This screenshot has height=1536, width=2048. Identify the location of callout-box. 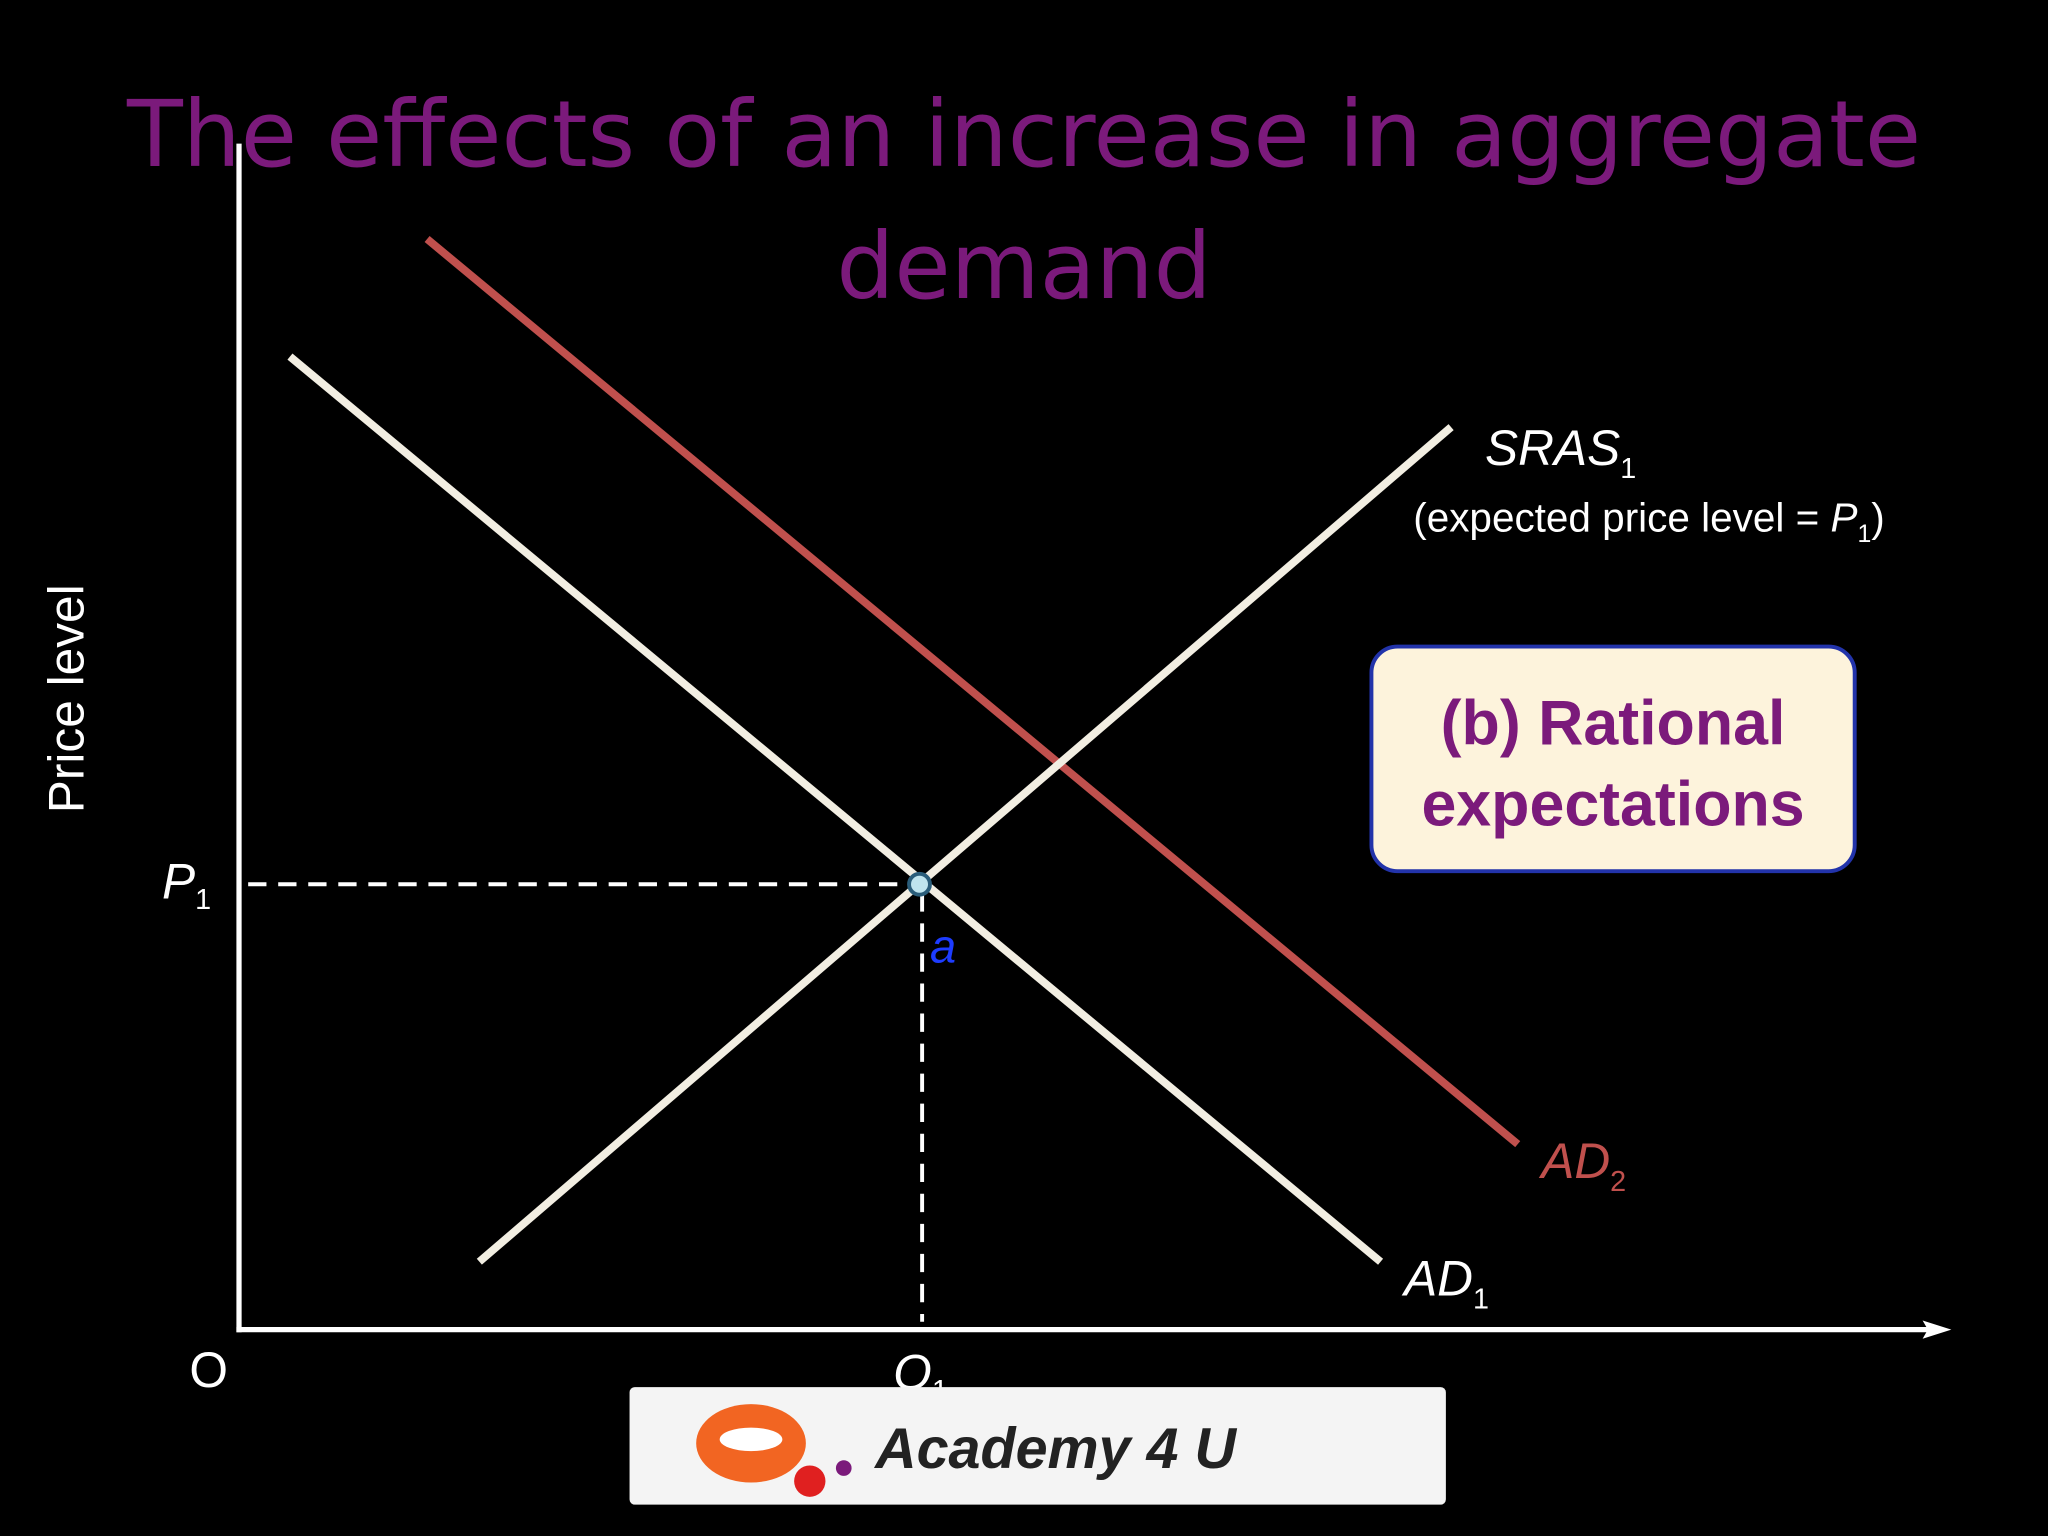
(1613, 759).